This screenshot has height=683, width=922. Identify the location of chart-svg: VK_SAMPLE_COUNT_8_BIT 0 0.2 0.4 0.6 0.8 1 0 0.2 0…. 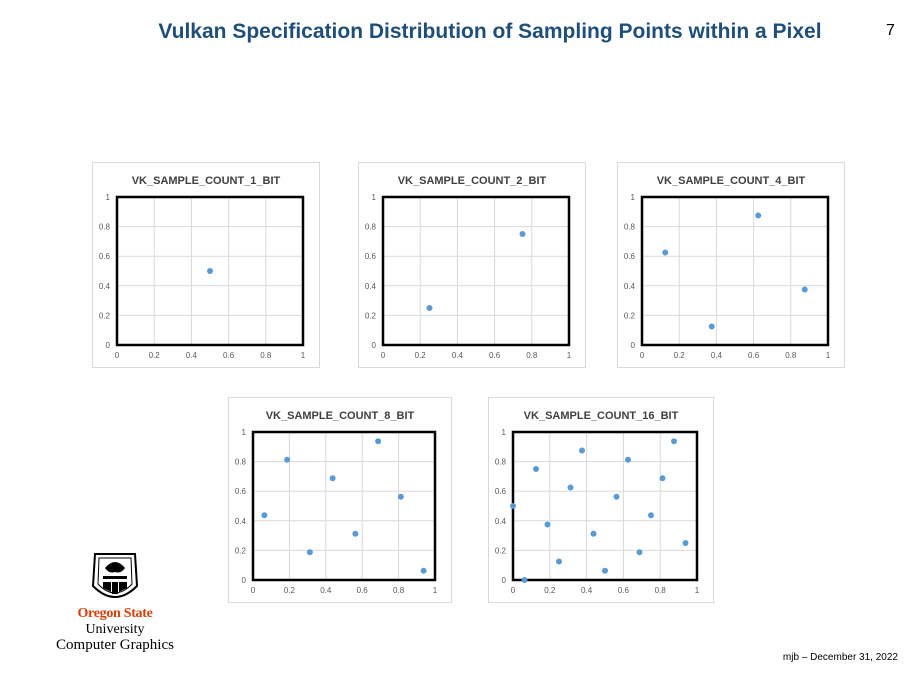
(336, 502).